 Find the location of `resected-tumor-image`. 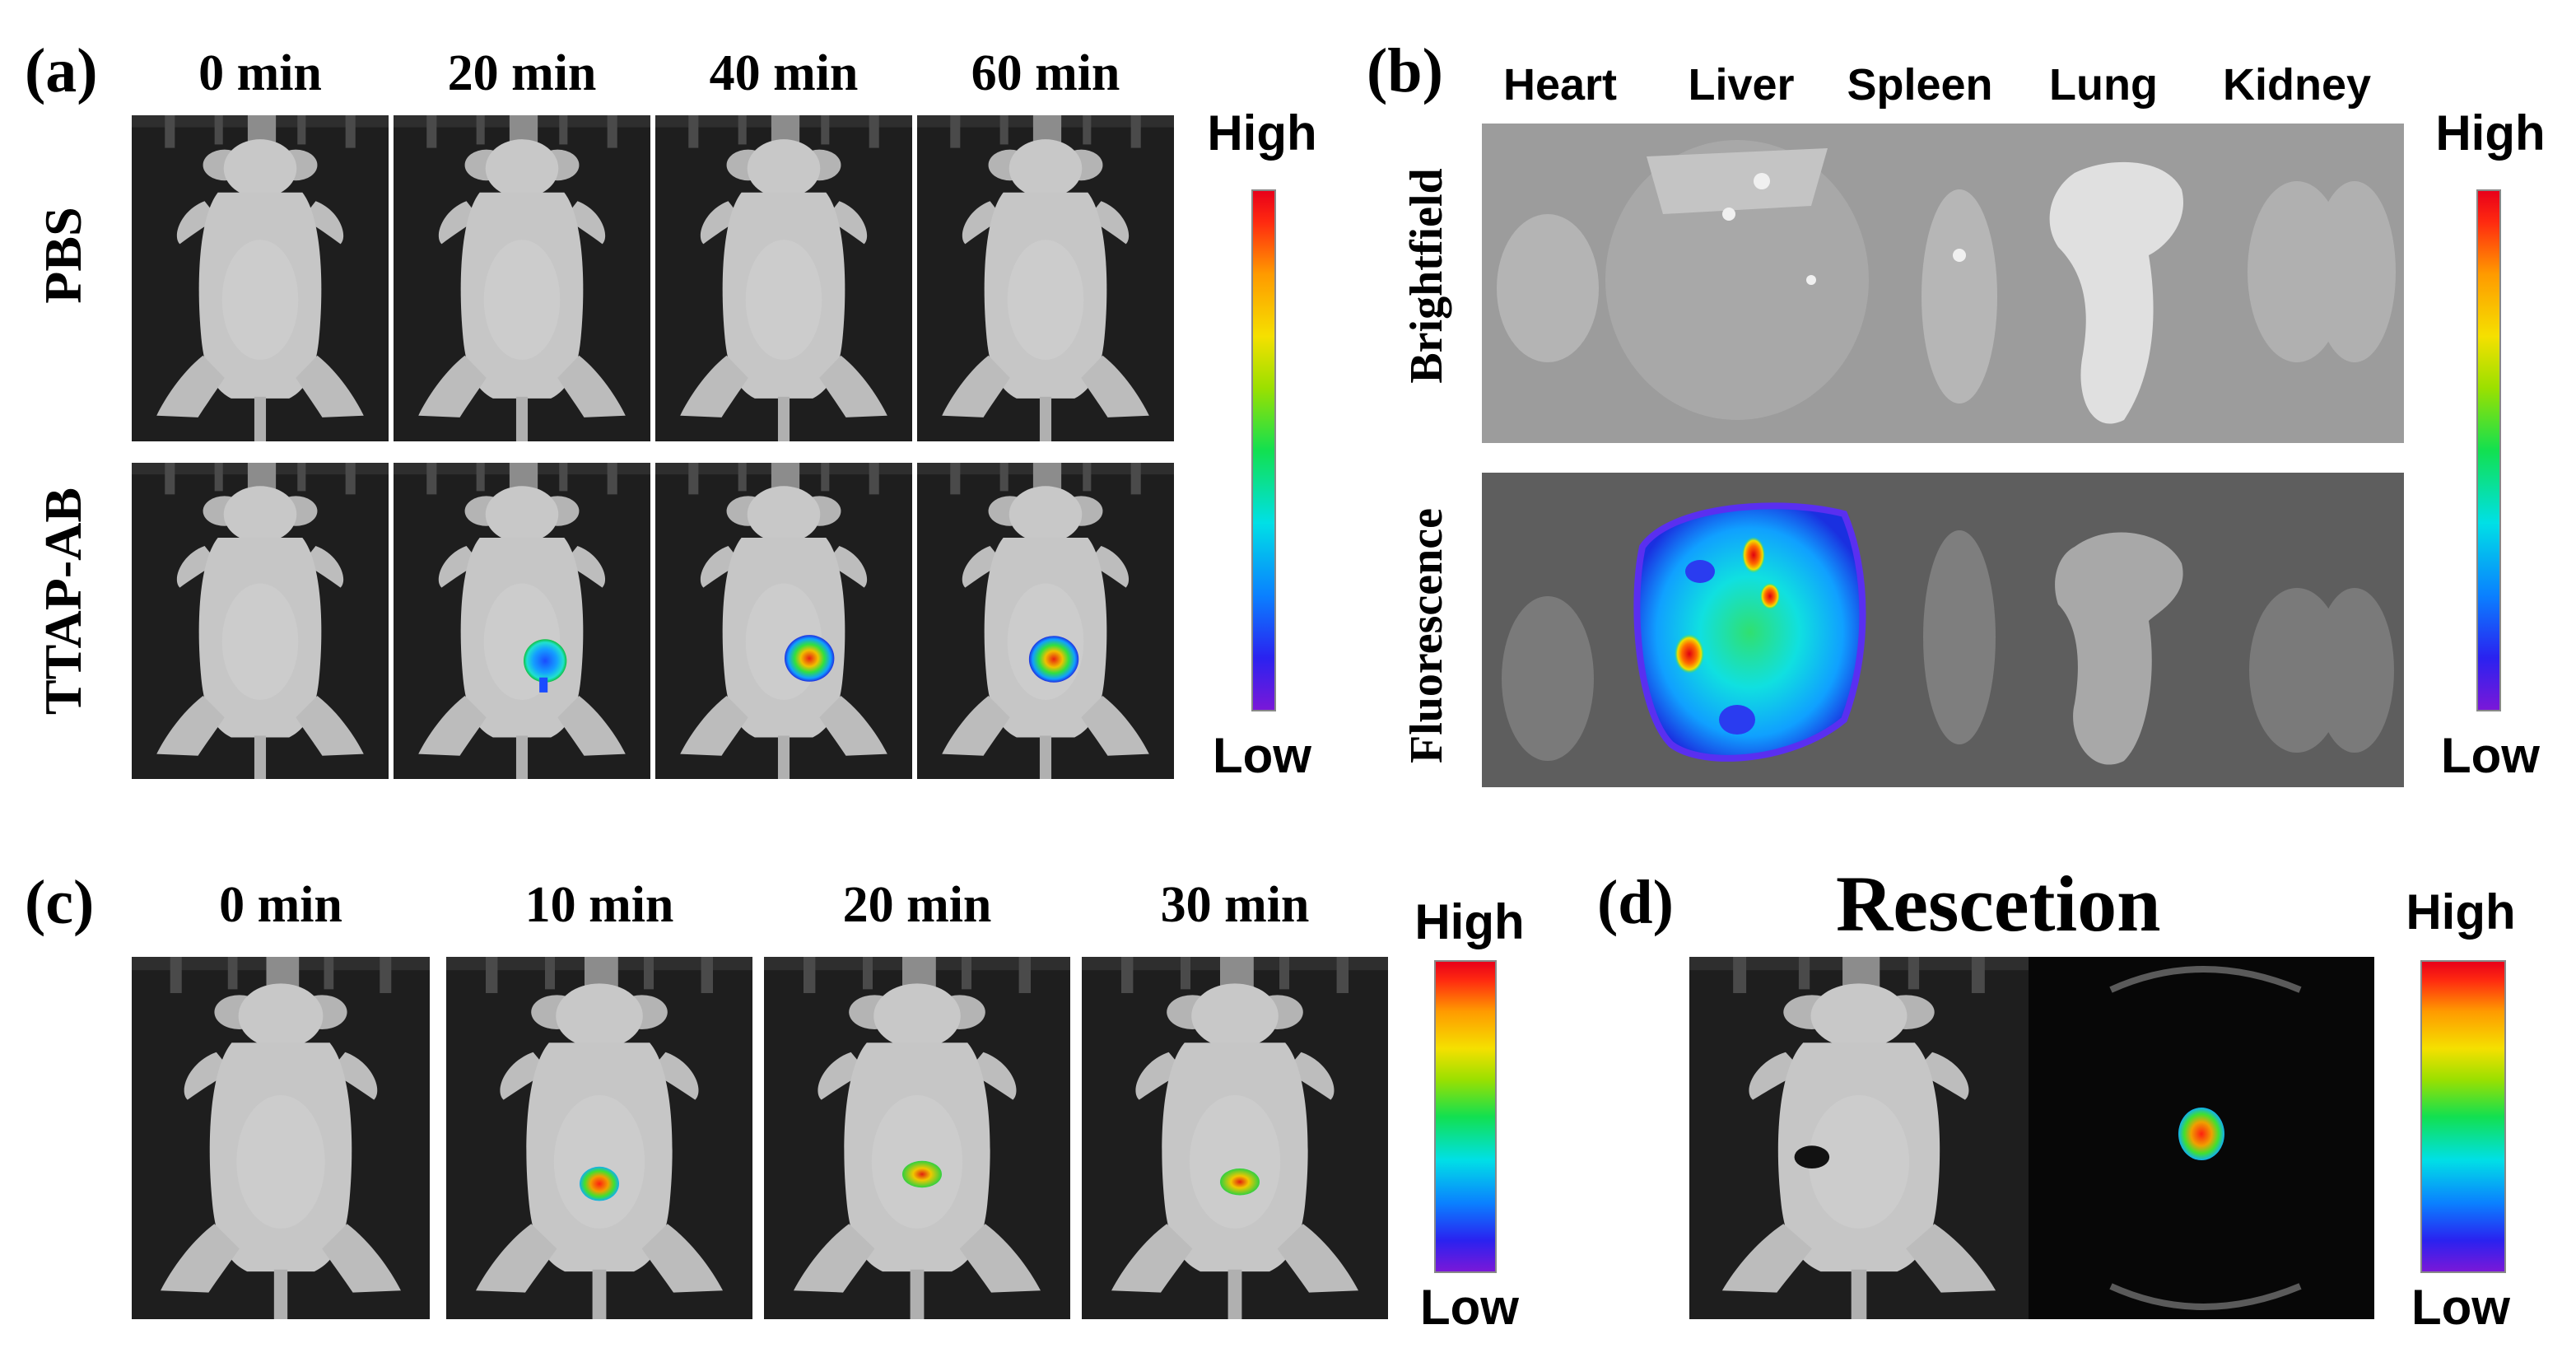

resected-tumor-image is located at coordinates (2201, 1138).